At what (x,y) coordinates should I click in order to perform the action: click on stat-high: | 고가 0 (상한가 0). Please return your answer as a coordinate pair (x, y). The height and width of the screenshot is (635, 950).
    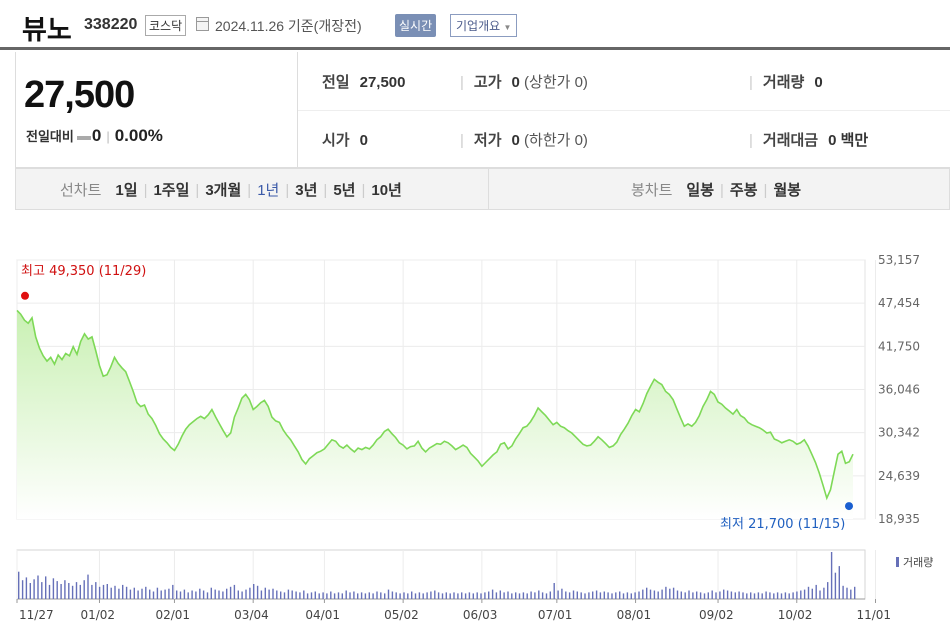
    Looking at the image, I should click on (524, 81).